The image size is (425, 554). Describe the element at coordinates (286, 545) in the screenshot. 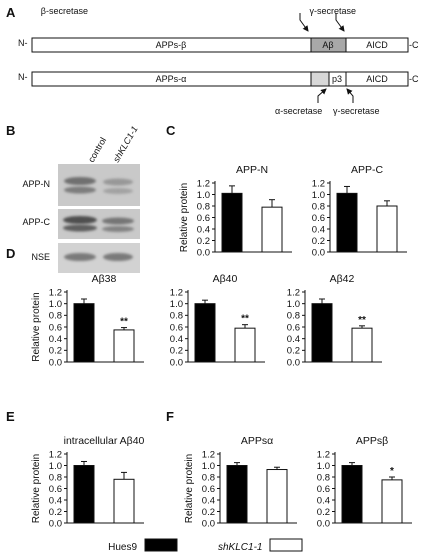

I see `legend-swatch-shklc1` at that location.